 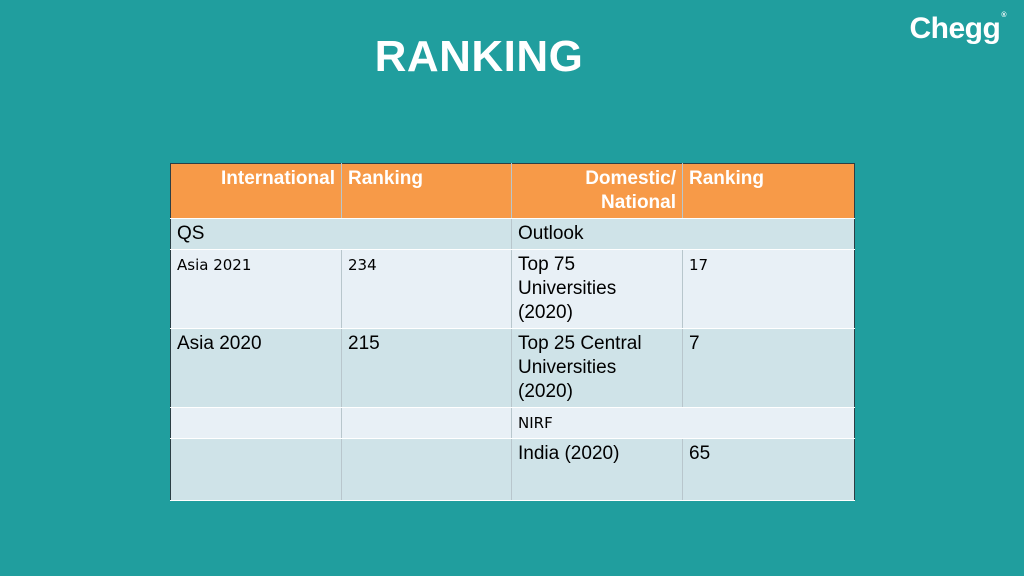 I want to click on header-domestic-national: Domestic/ National, so click(x=597, y=191).